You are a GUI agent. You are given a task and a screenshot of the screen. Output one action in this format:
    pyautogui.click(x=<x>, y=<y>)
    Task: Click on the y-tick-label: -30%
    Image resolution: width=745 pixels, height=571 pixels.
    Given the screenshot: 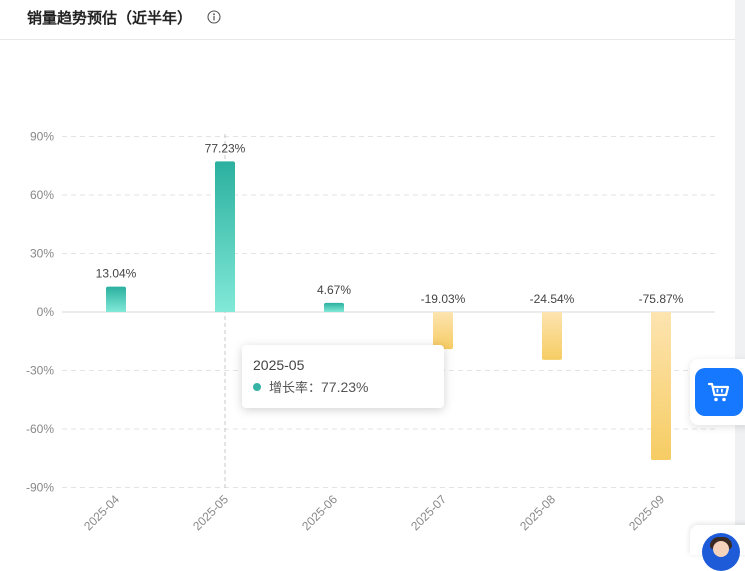 What is the action you would take?
    pyautogui.click(x=40, y=371)
    